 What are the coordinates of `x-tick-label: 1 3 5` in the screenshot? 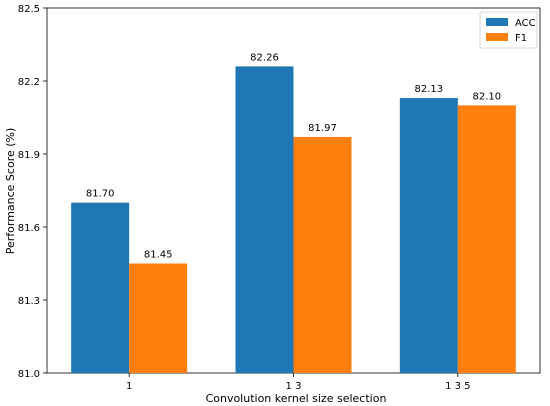 It's located at (457, 386).